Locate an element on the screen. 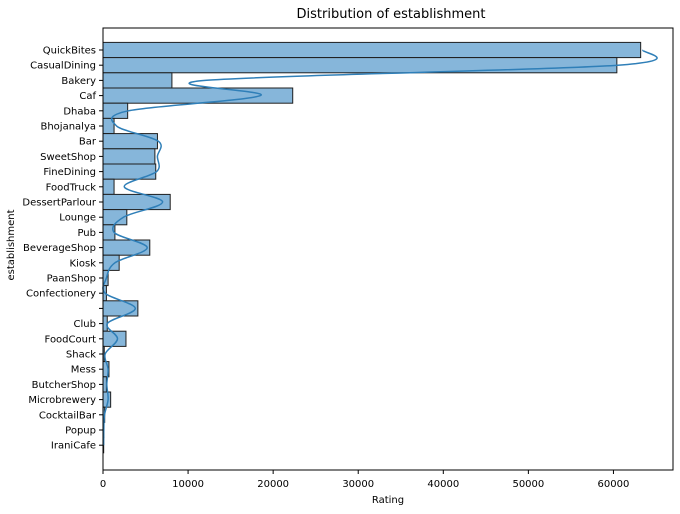 The image size is (680, 514). x-tick-label: 30000 is located at coordinates (358, 484).